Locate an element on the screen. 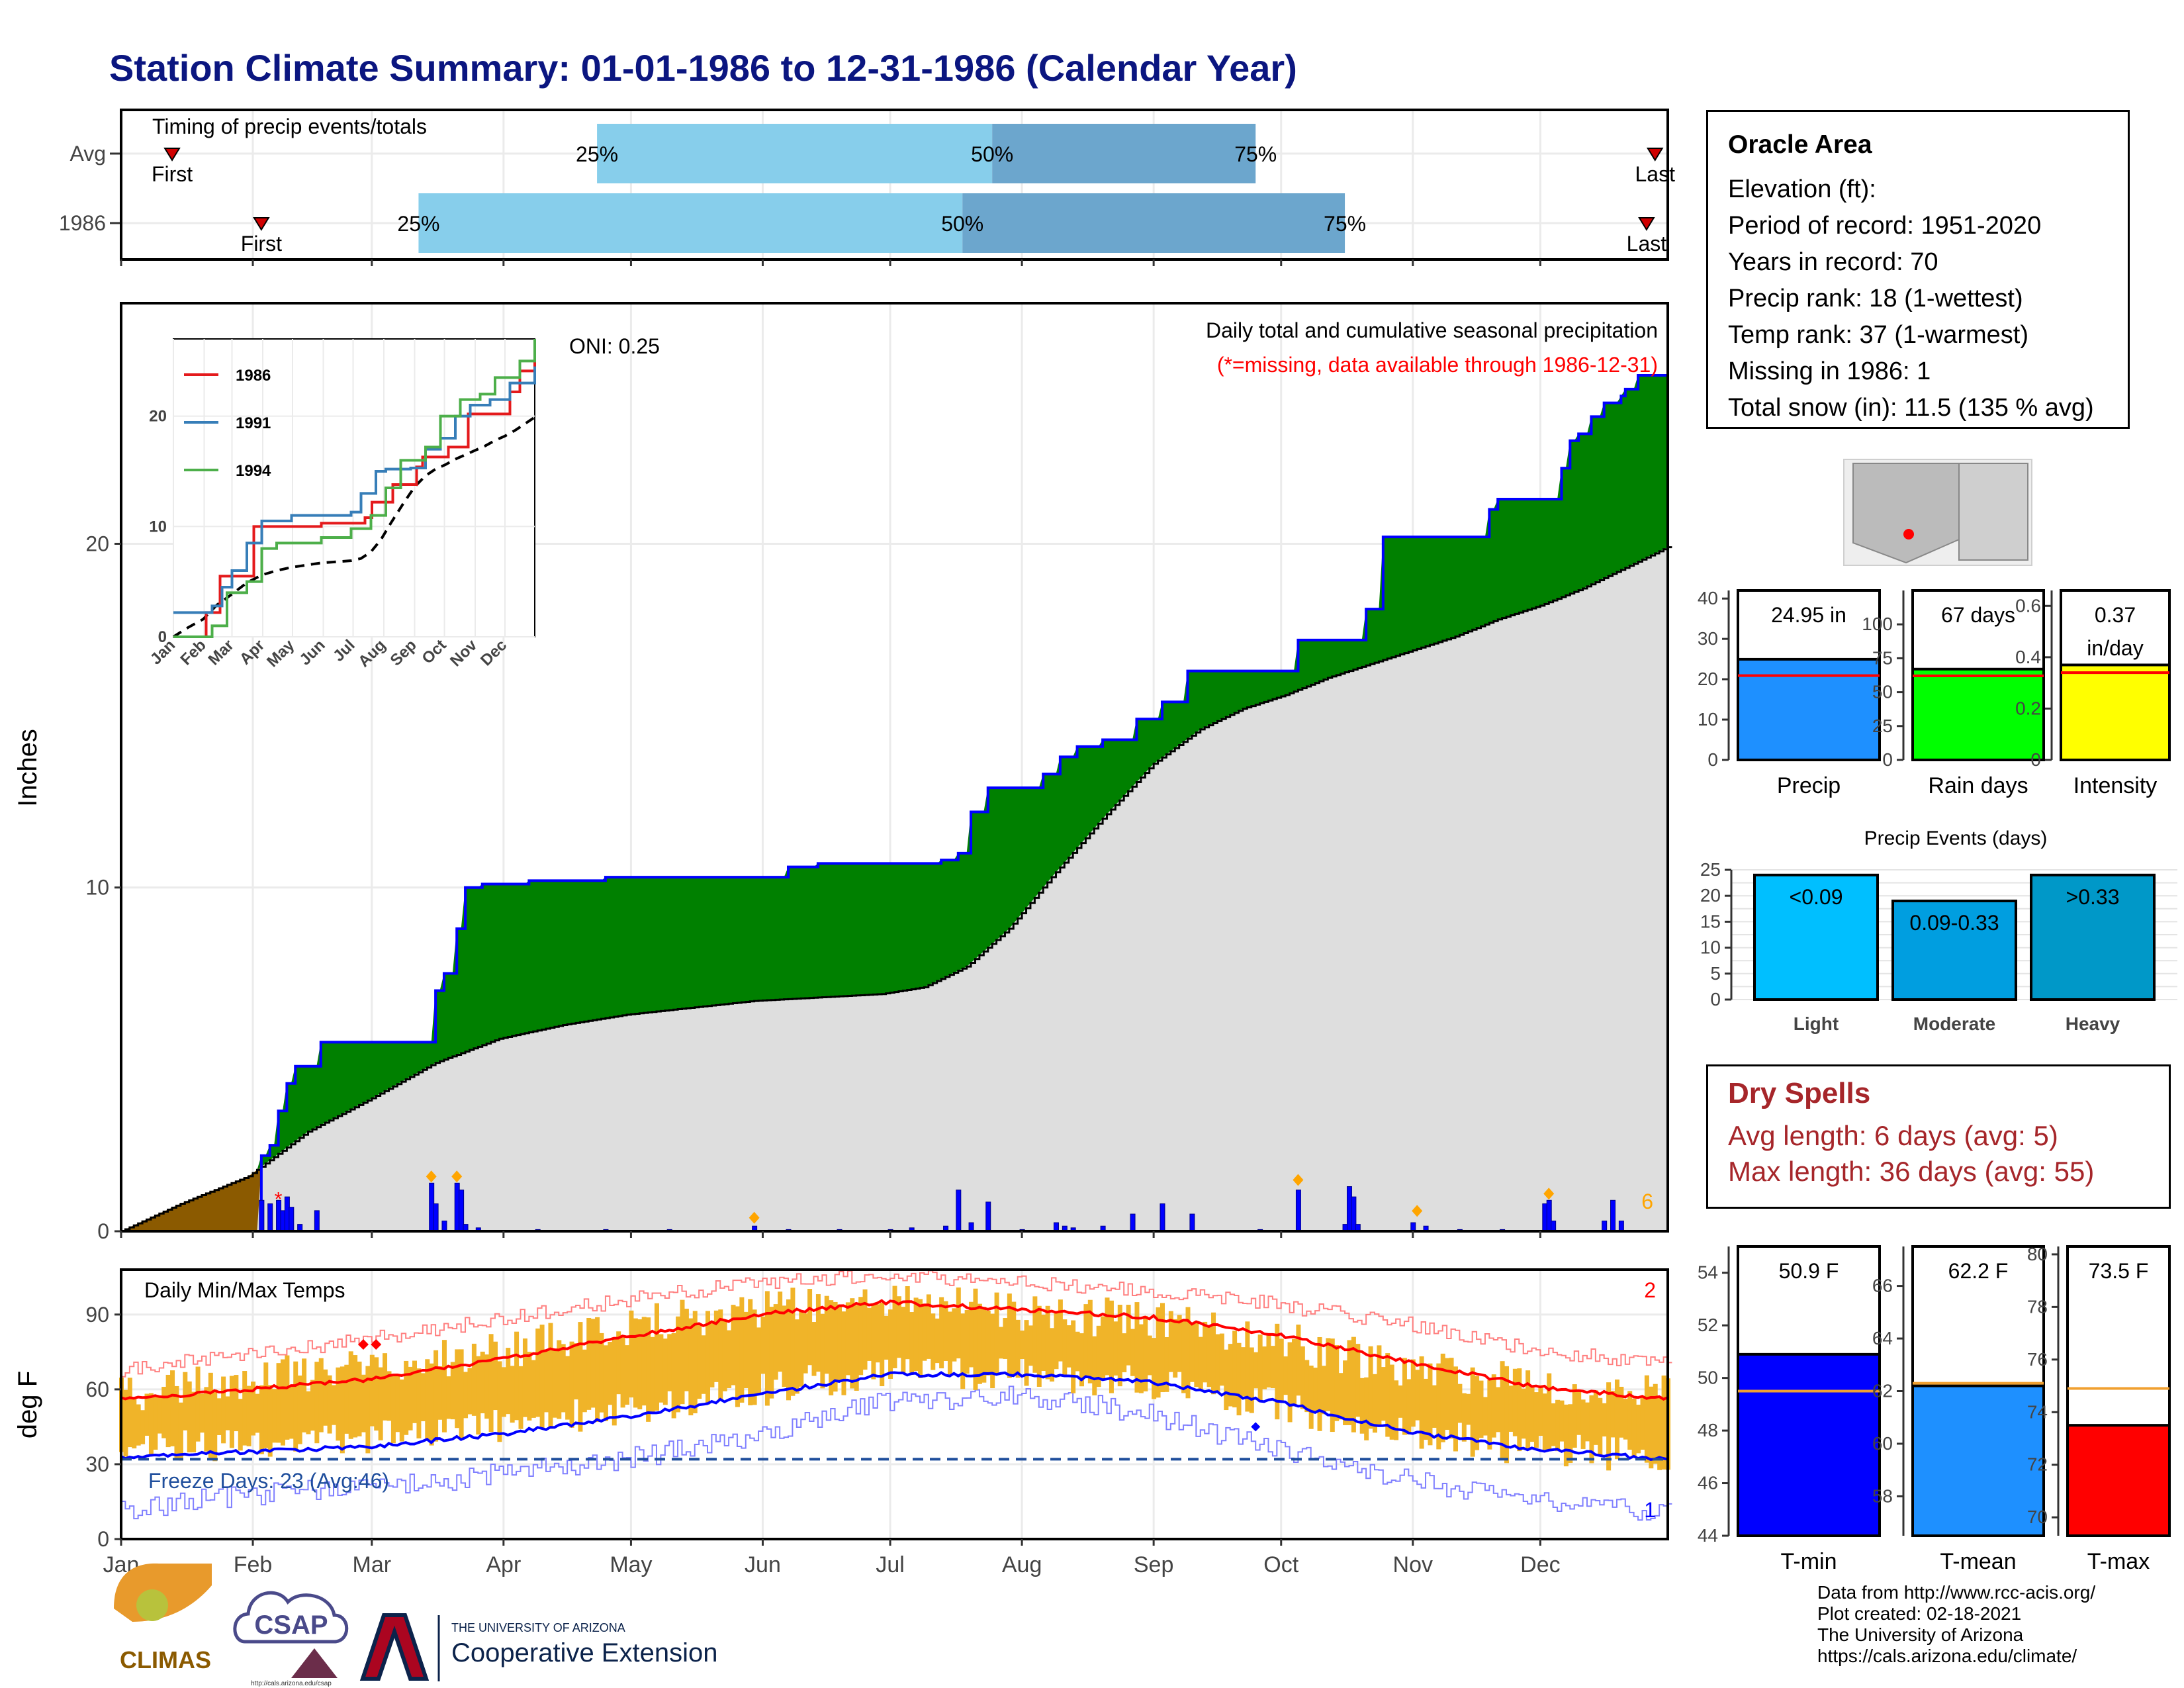  daily-precip-bar is located at coordinates (1621, 1226).